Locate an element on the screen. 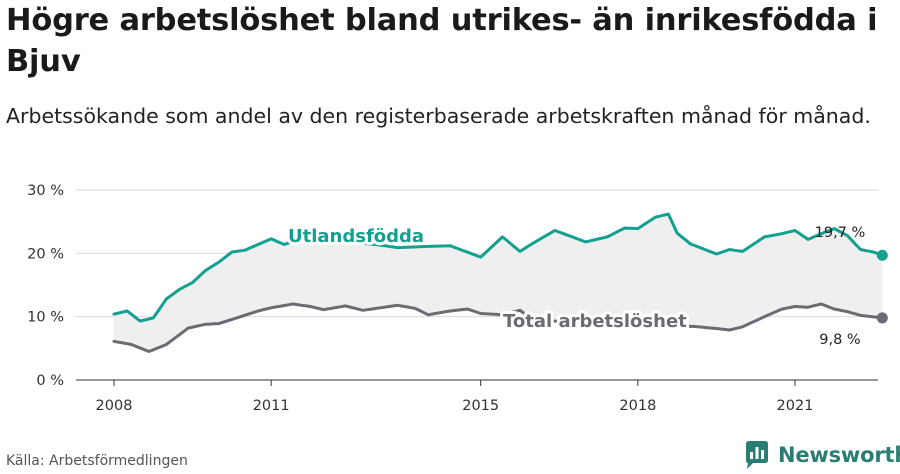  series-label-halo: Utlandsfödda is located at coordinates (356, 236).